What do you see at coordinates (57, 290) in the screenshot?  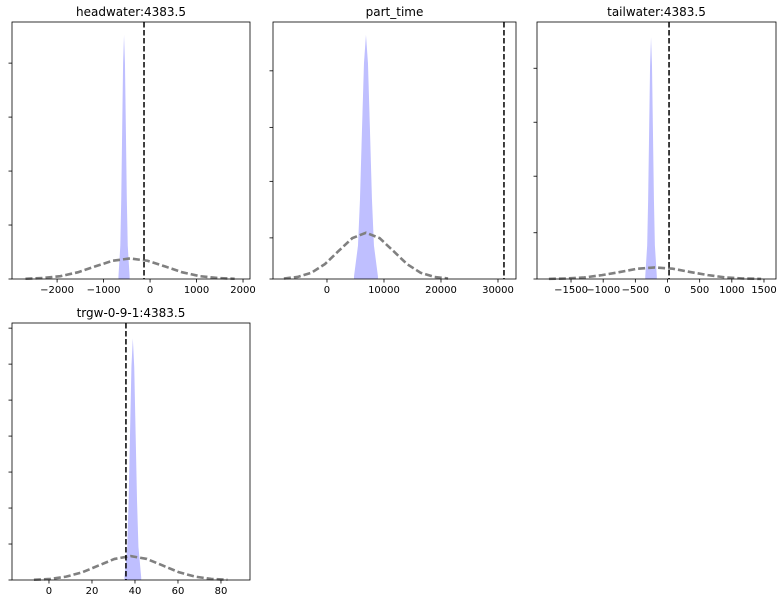 I see `x-tick-label: −2000` at bounding box center [57, 290].